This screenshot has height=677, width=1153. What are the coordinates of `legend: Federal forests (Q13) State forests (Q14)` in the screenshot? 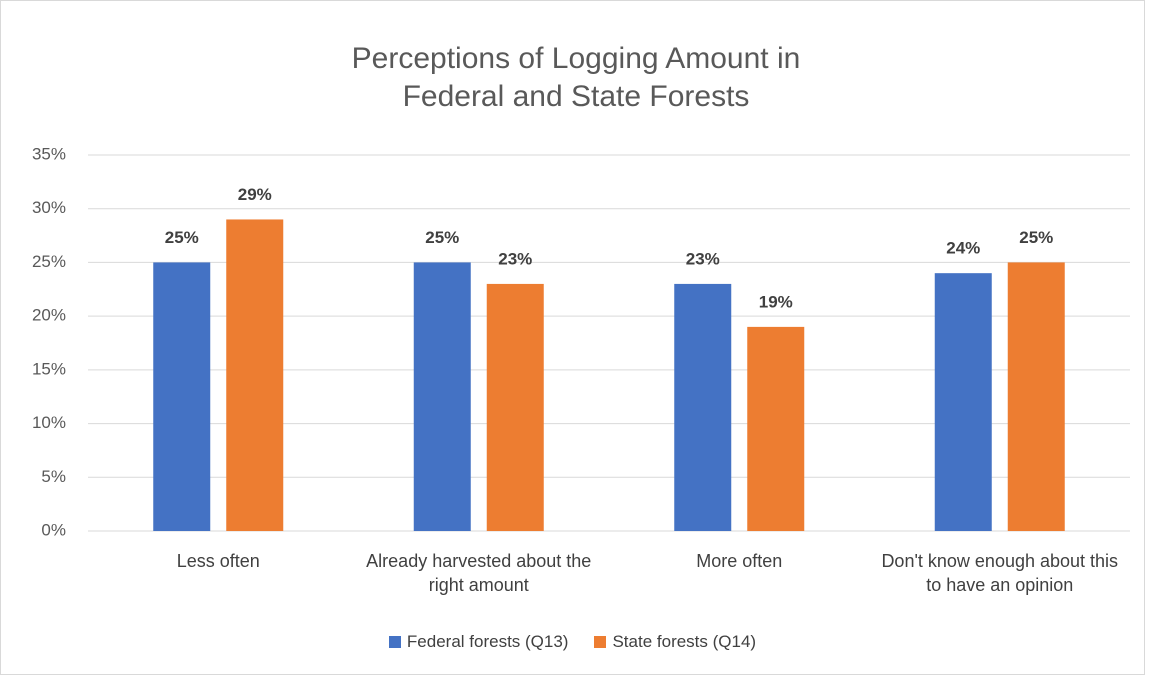 It's located at (572, 642).